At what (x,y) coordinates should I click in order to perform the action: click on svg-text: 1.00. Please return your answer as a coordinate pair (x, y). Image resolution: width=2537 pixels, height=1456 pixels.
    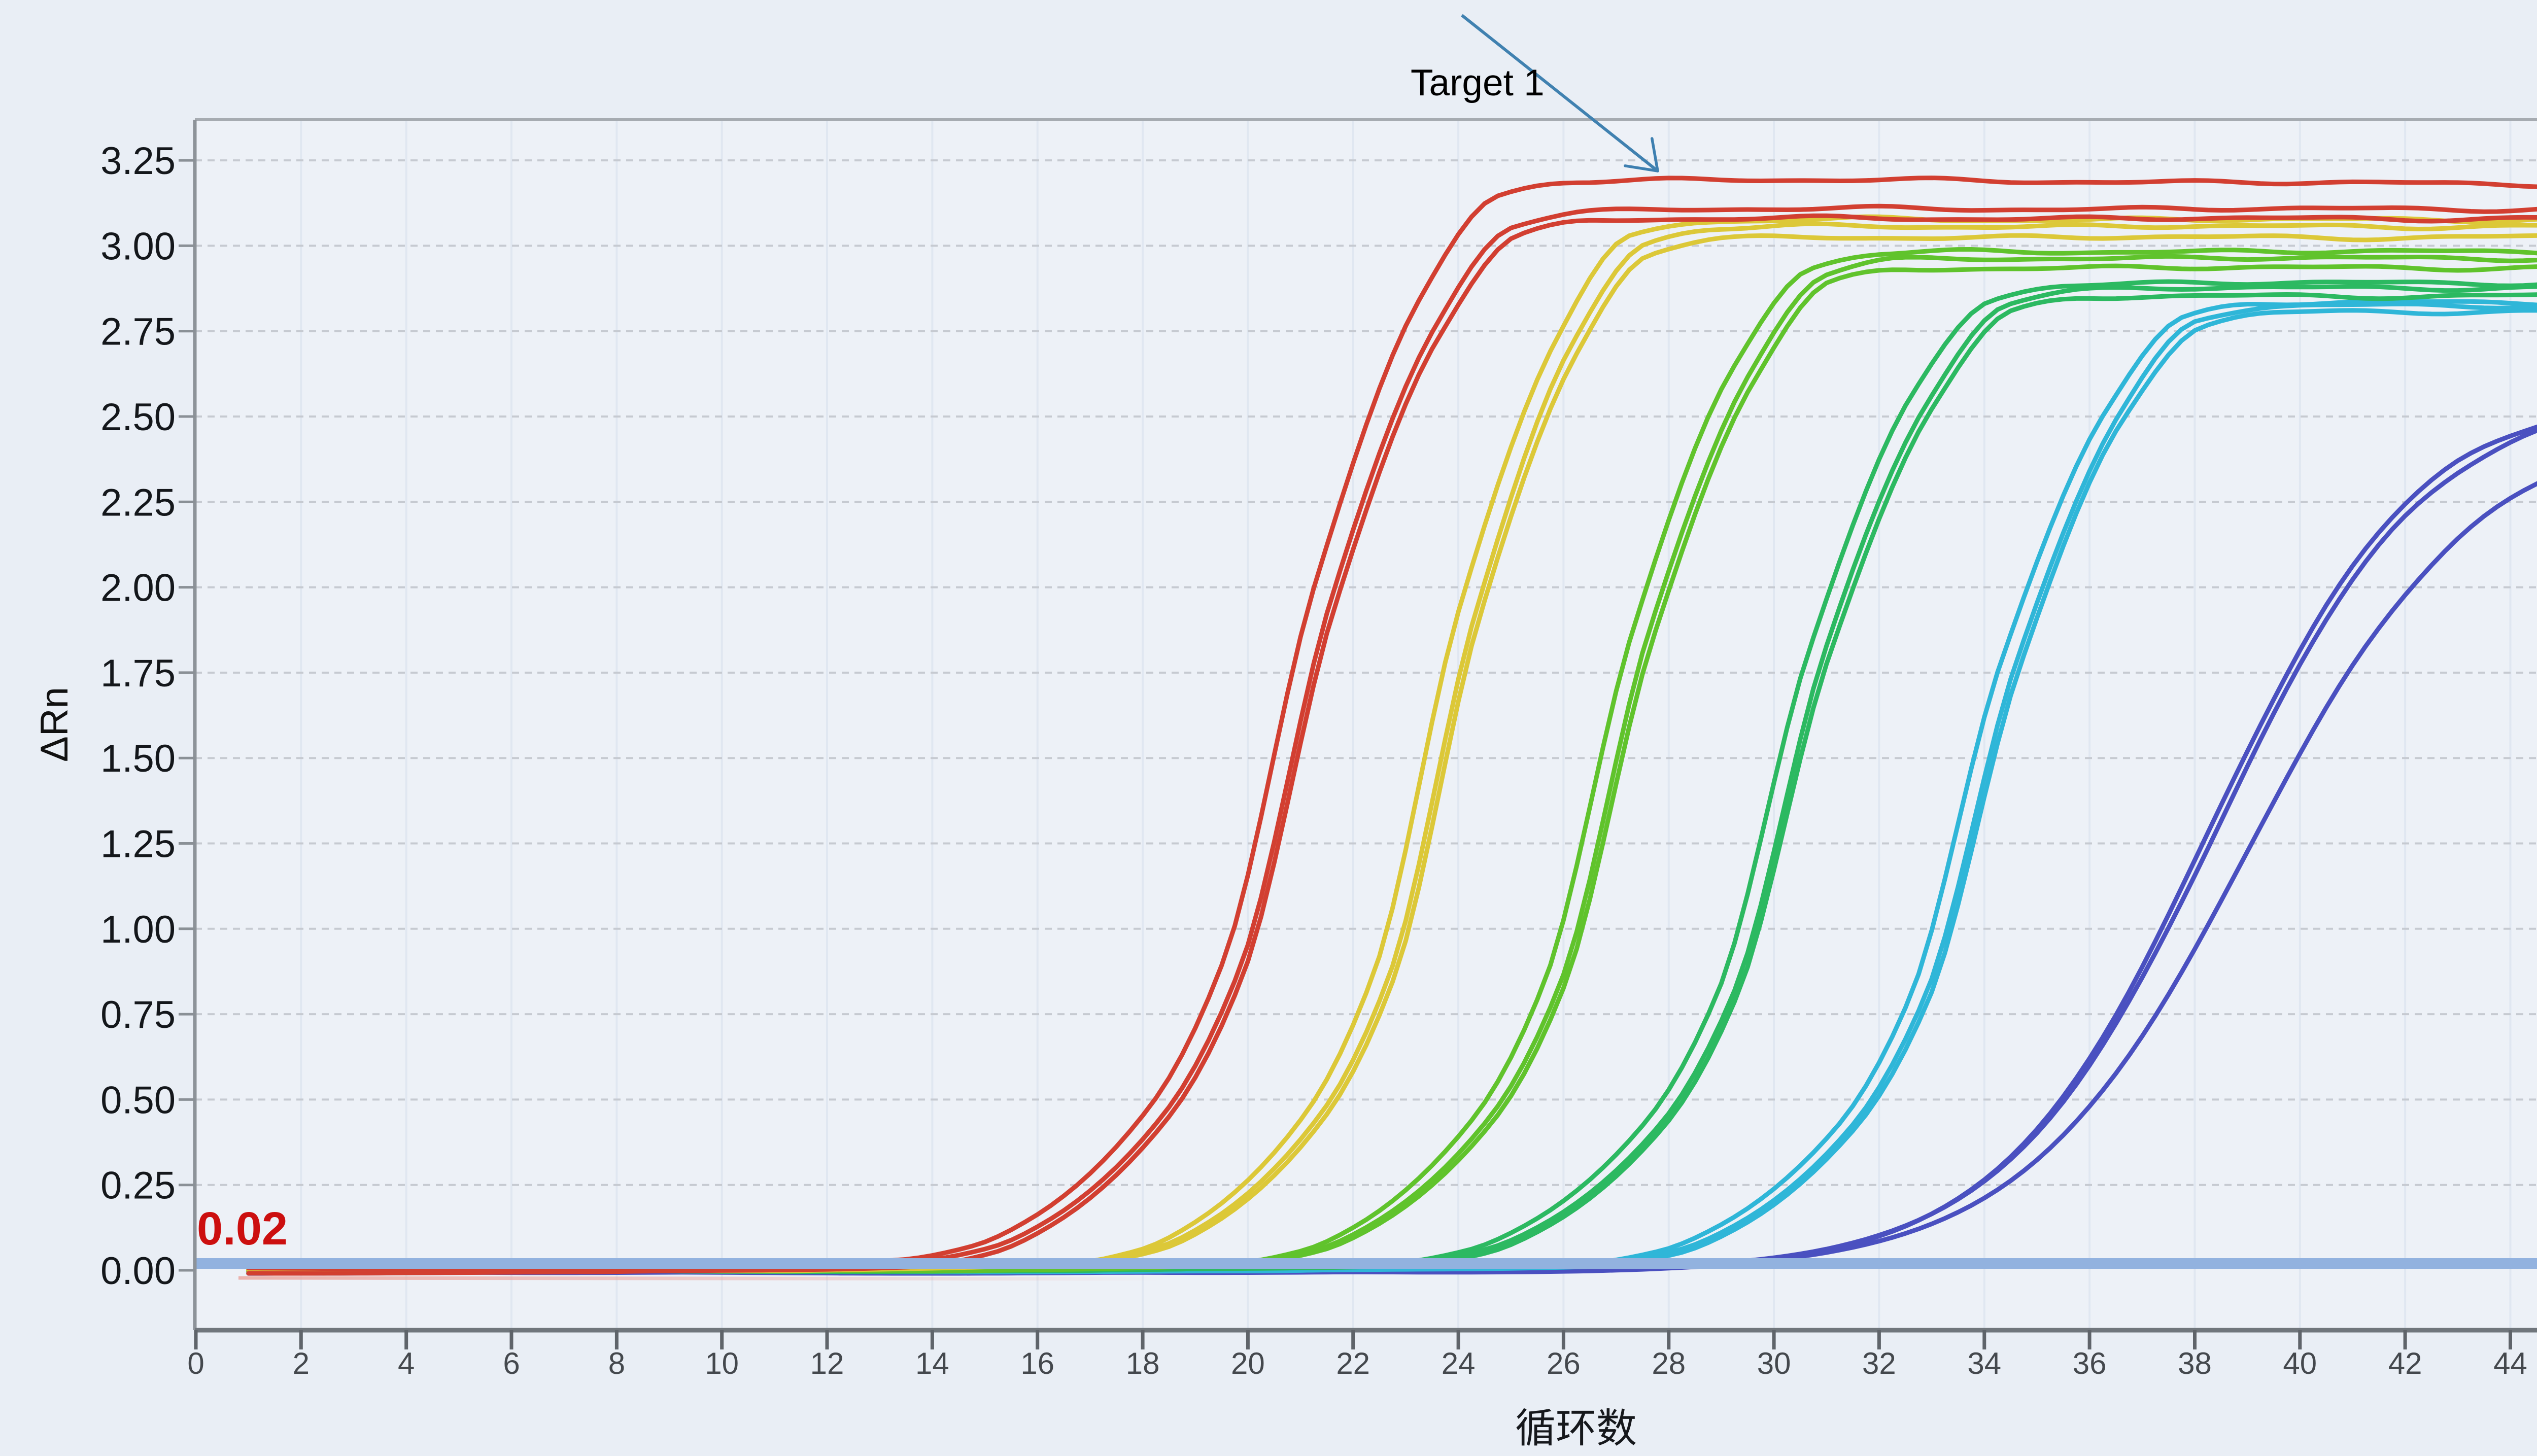
    Looking at the image, I should click on (138, 929).